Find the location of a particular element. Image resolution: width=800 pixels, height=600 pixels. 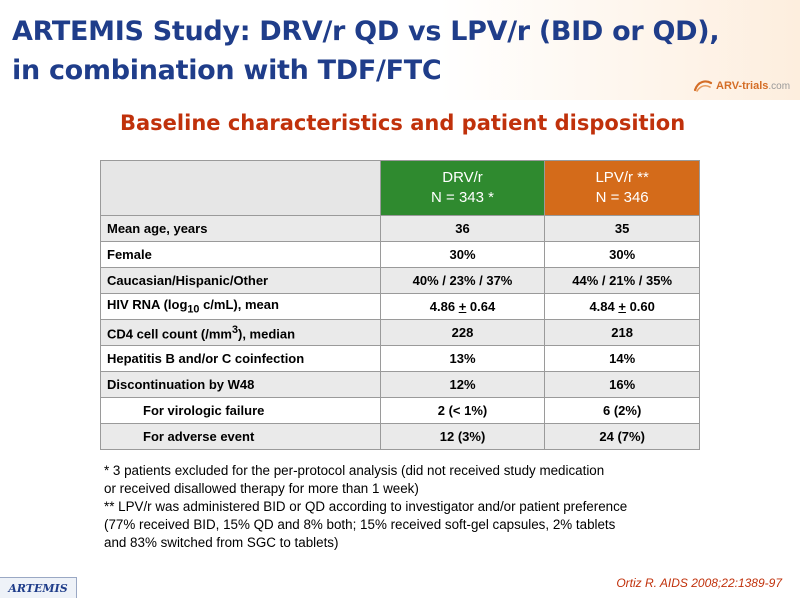

table-row: Hepatitis B and/or C coinfection 13% 14% is located at coordinates (400, 358).